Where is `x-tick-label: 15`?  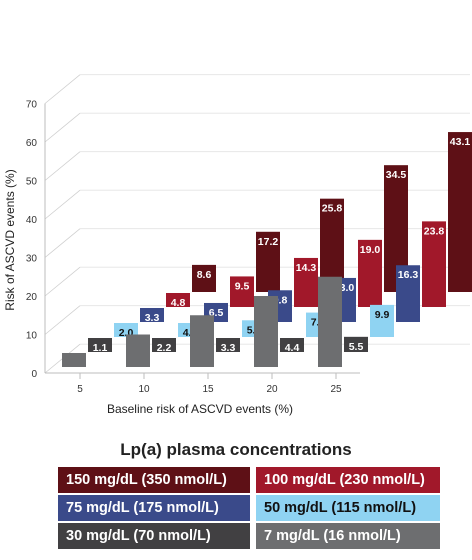 x-tick-label: 15 is located at coordinates (208, 389).